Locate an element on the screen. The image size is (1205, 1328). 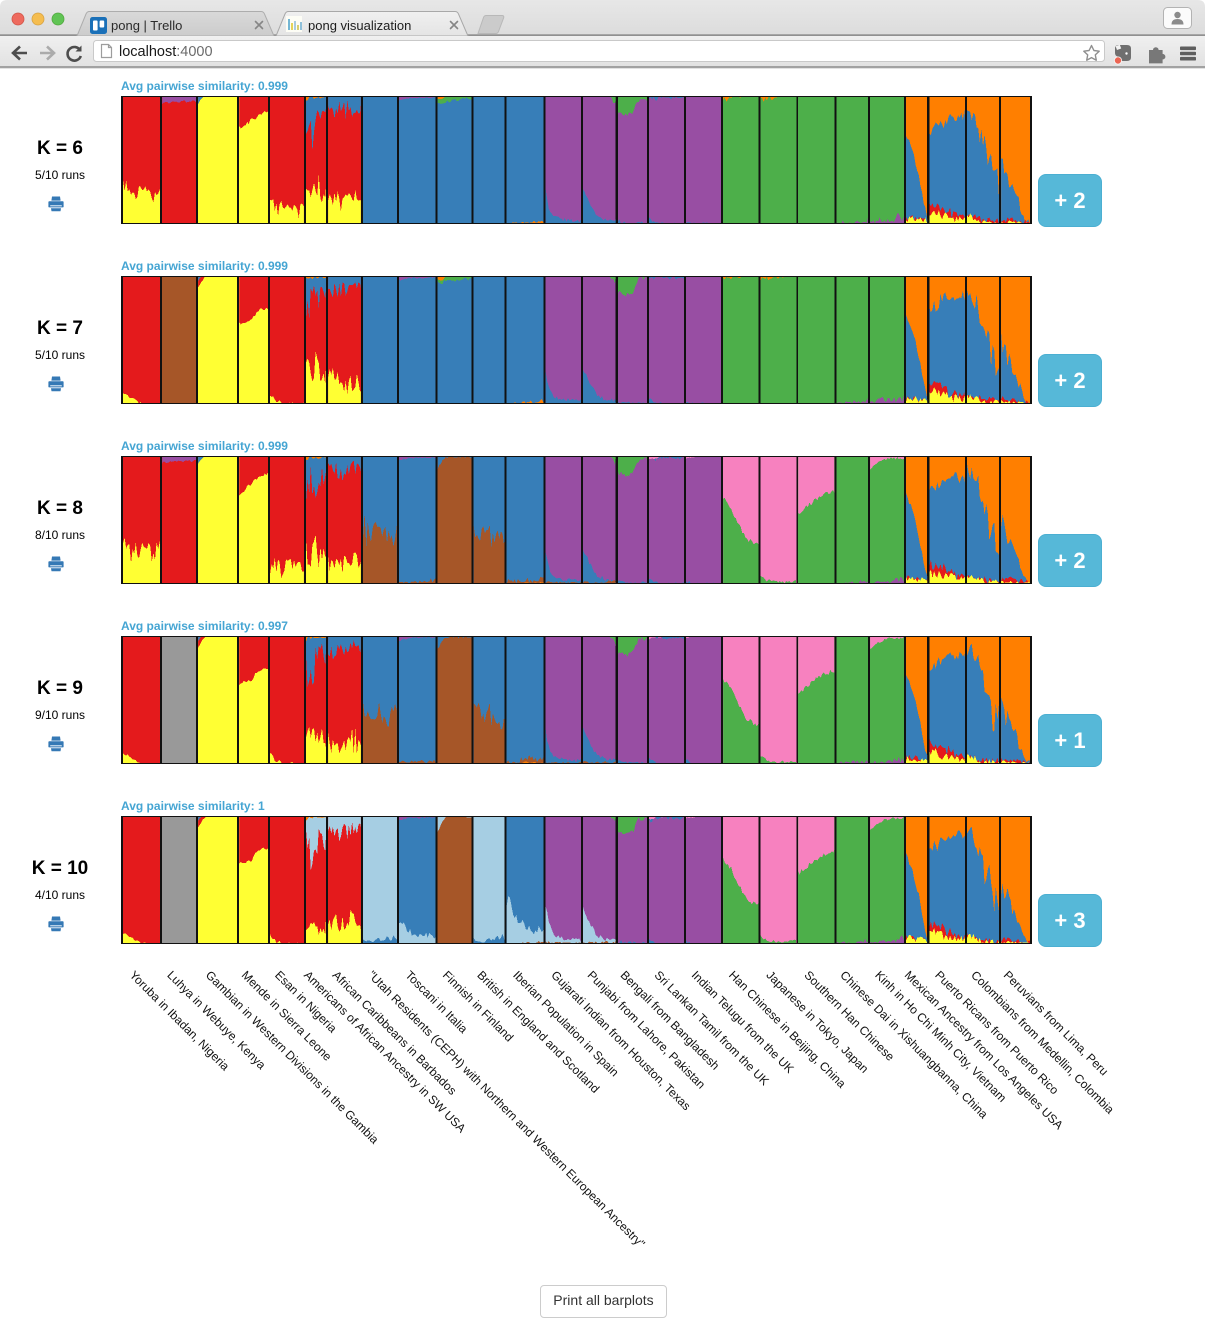
svg-text: pong | Trello is located at coordinates (146, 25).